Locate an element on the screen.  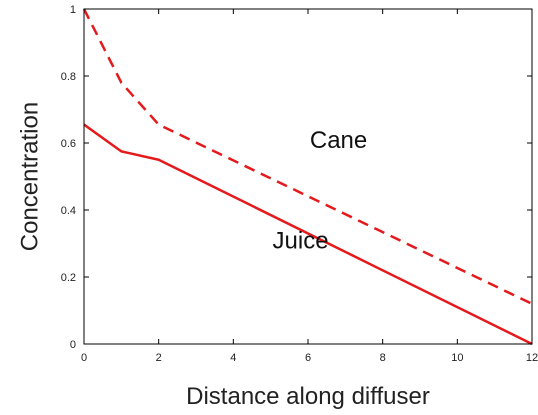
x-tick-label: 4 is located at coordinates (233, 358).